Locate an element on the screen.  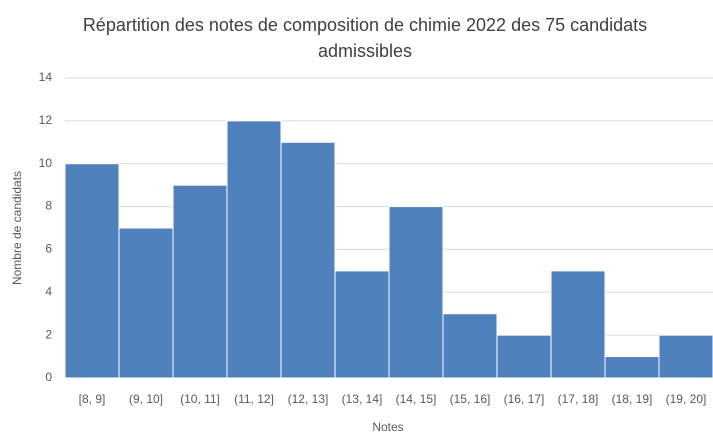
x-tick-label: (11, 12] is located at coordinates (254, 399).